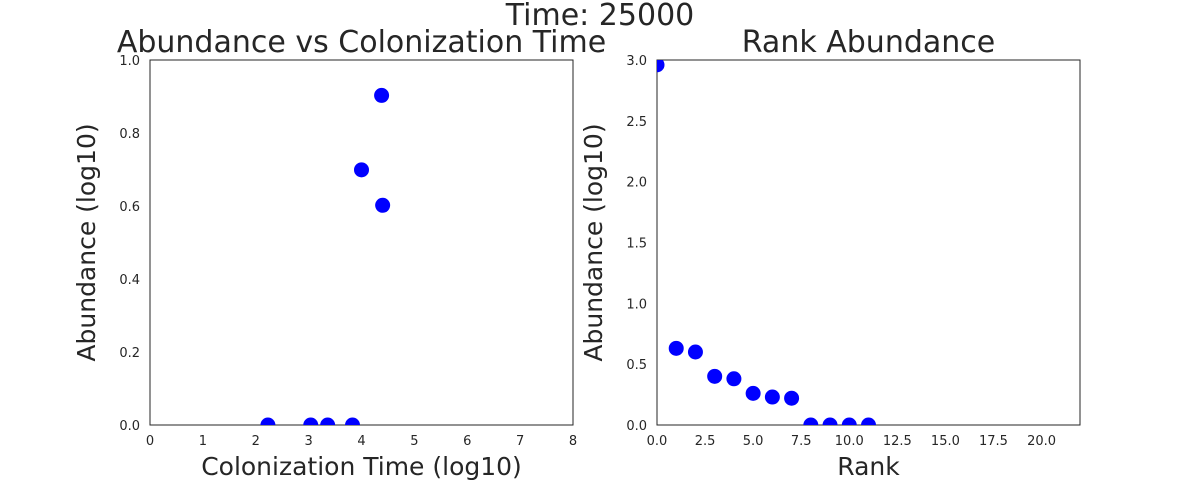  What do you see at coordinates (129, 134) in the screenshot?
I see `y-tick-label: 0.8` at bounding box center [129, 134].